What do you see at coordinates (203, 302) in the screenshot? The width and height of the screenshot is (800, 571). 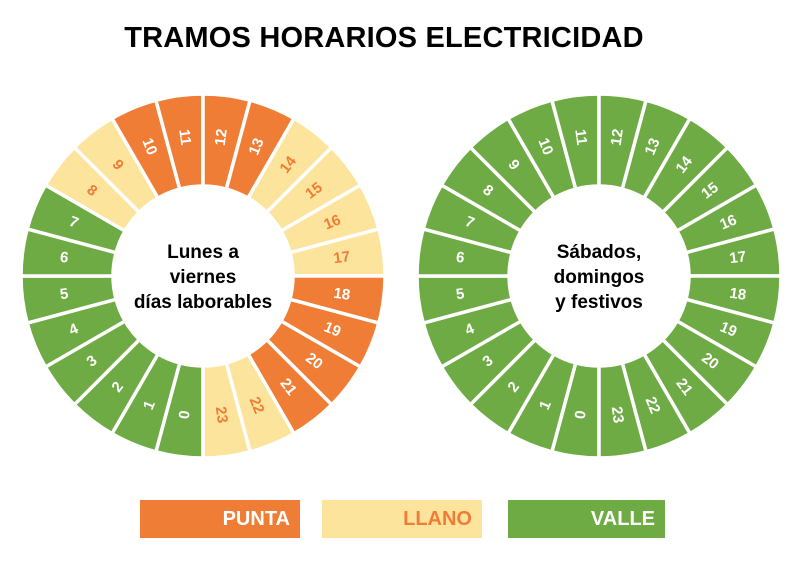 I see `clock-center-label: días laborables` at bounding box center [203, 302].